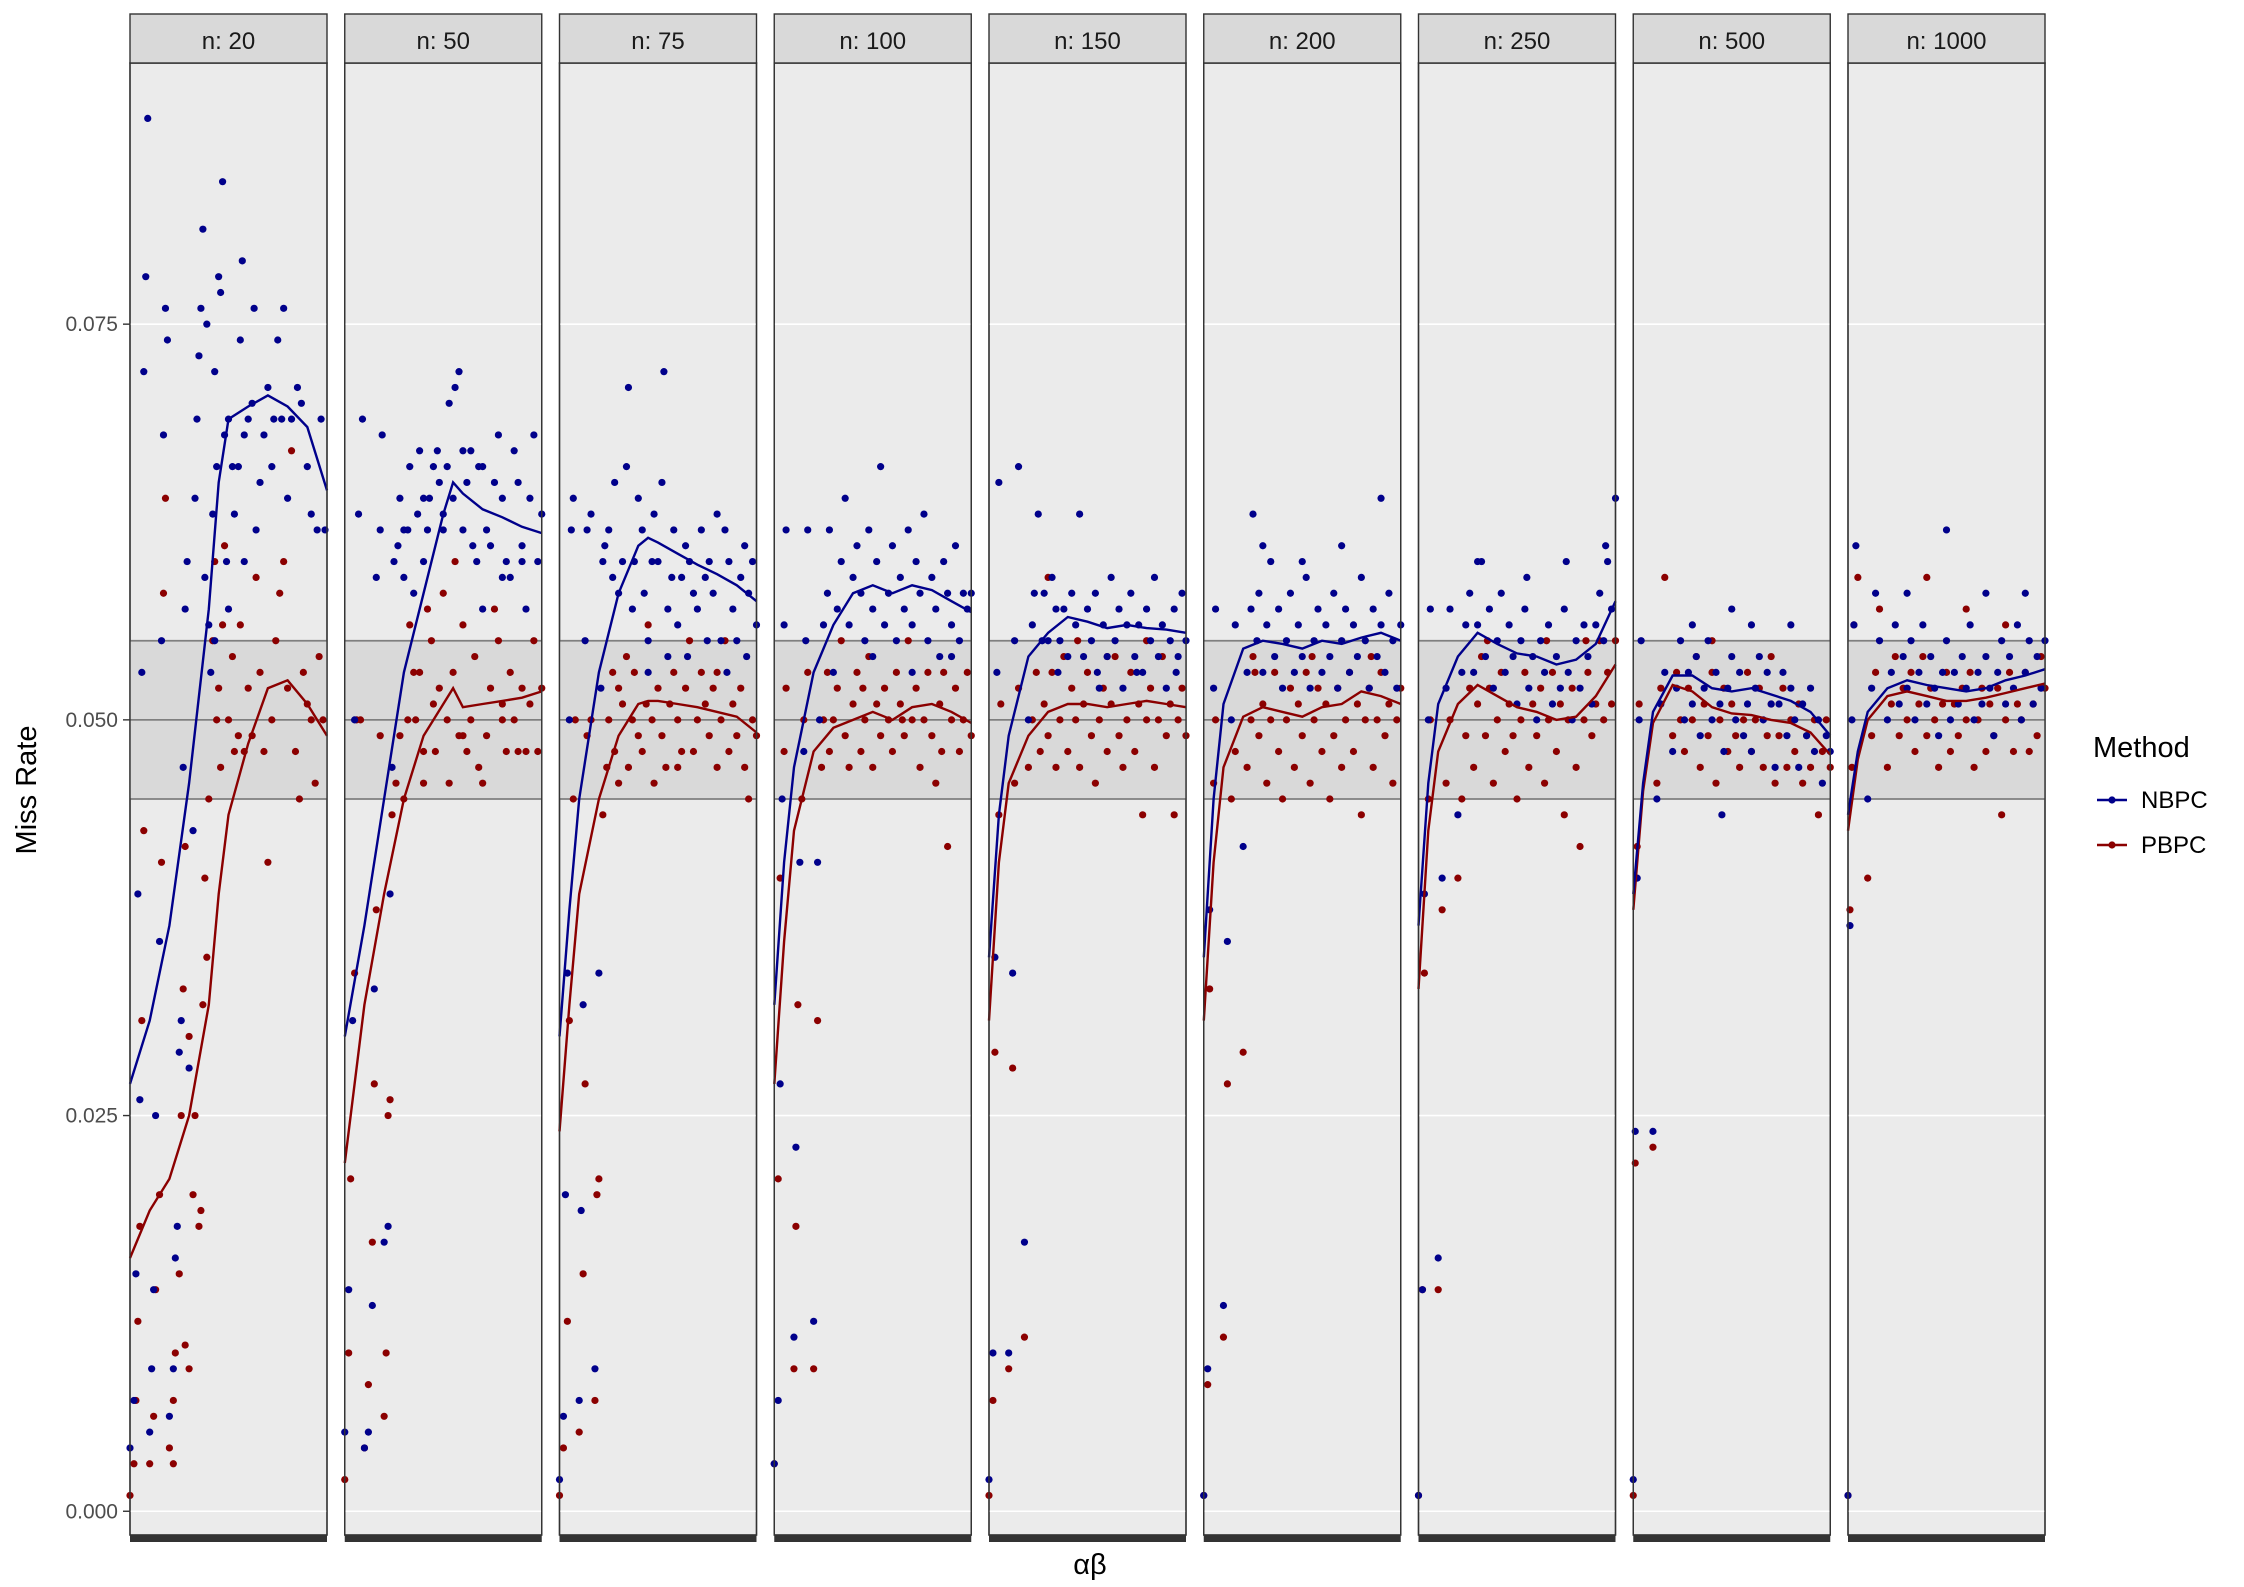 The width and height of the screenshot is (2244, 1587). I want to click on facet-panel: n: 250, so click(1517, 777).